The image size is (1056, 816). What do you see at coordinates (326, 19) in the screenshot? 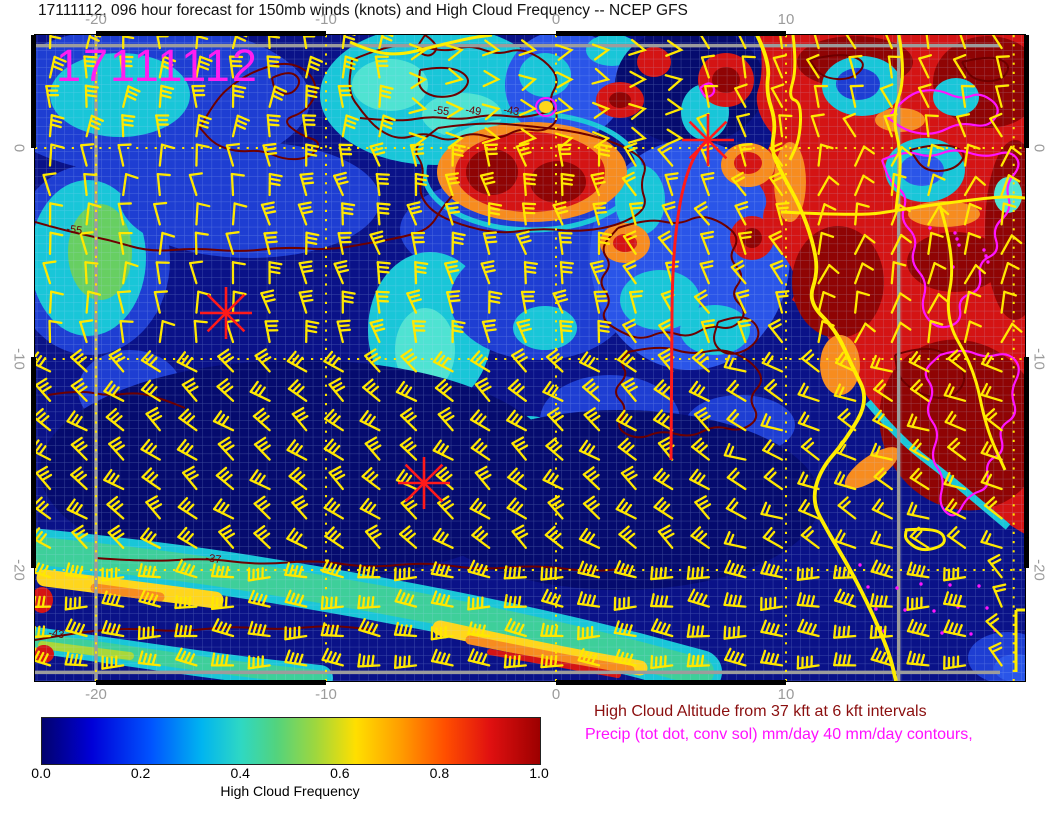
I see `x-axis-tick-top: -10` at bounding box center [326, 19].